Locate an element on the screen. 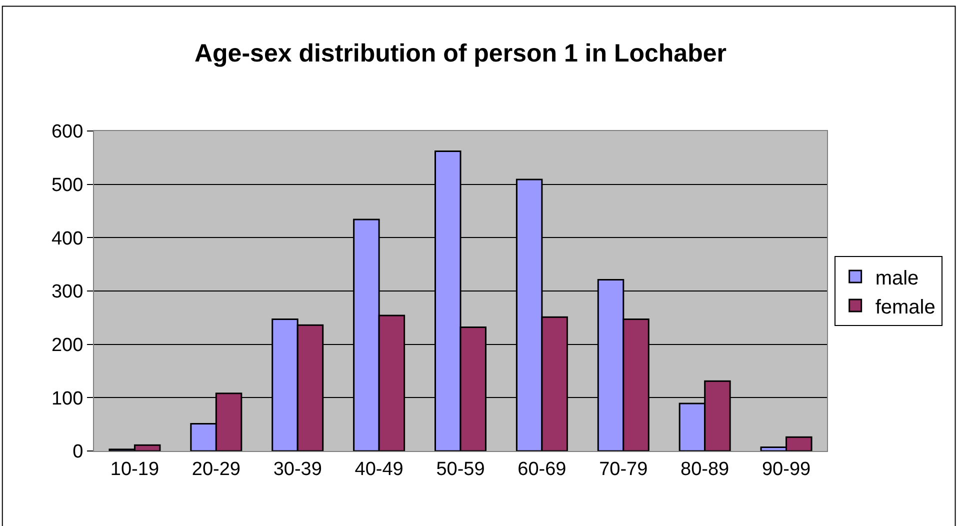 The height and width of the screenshot is (526, 958). x-tick-label: 20-29 is located at coordinates (216, 469).